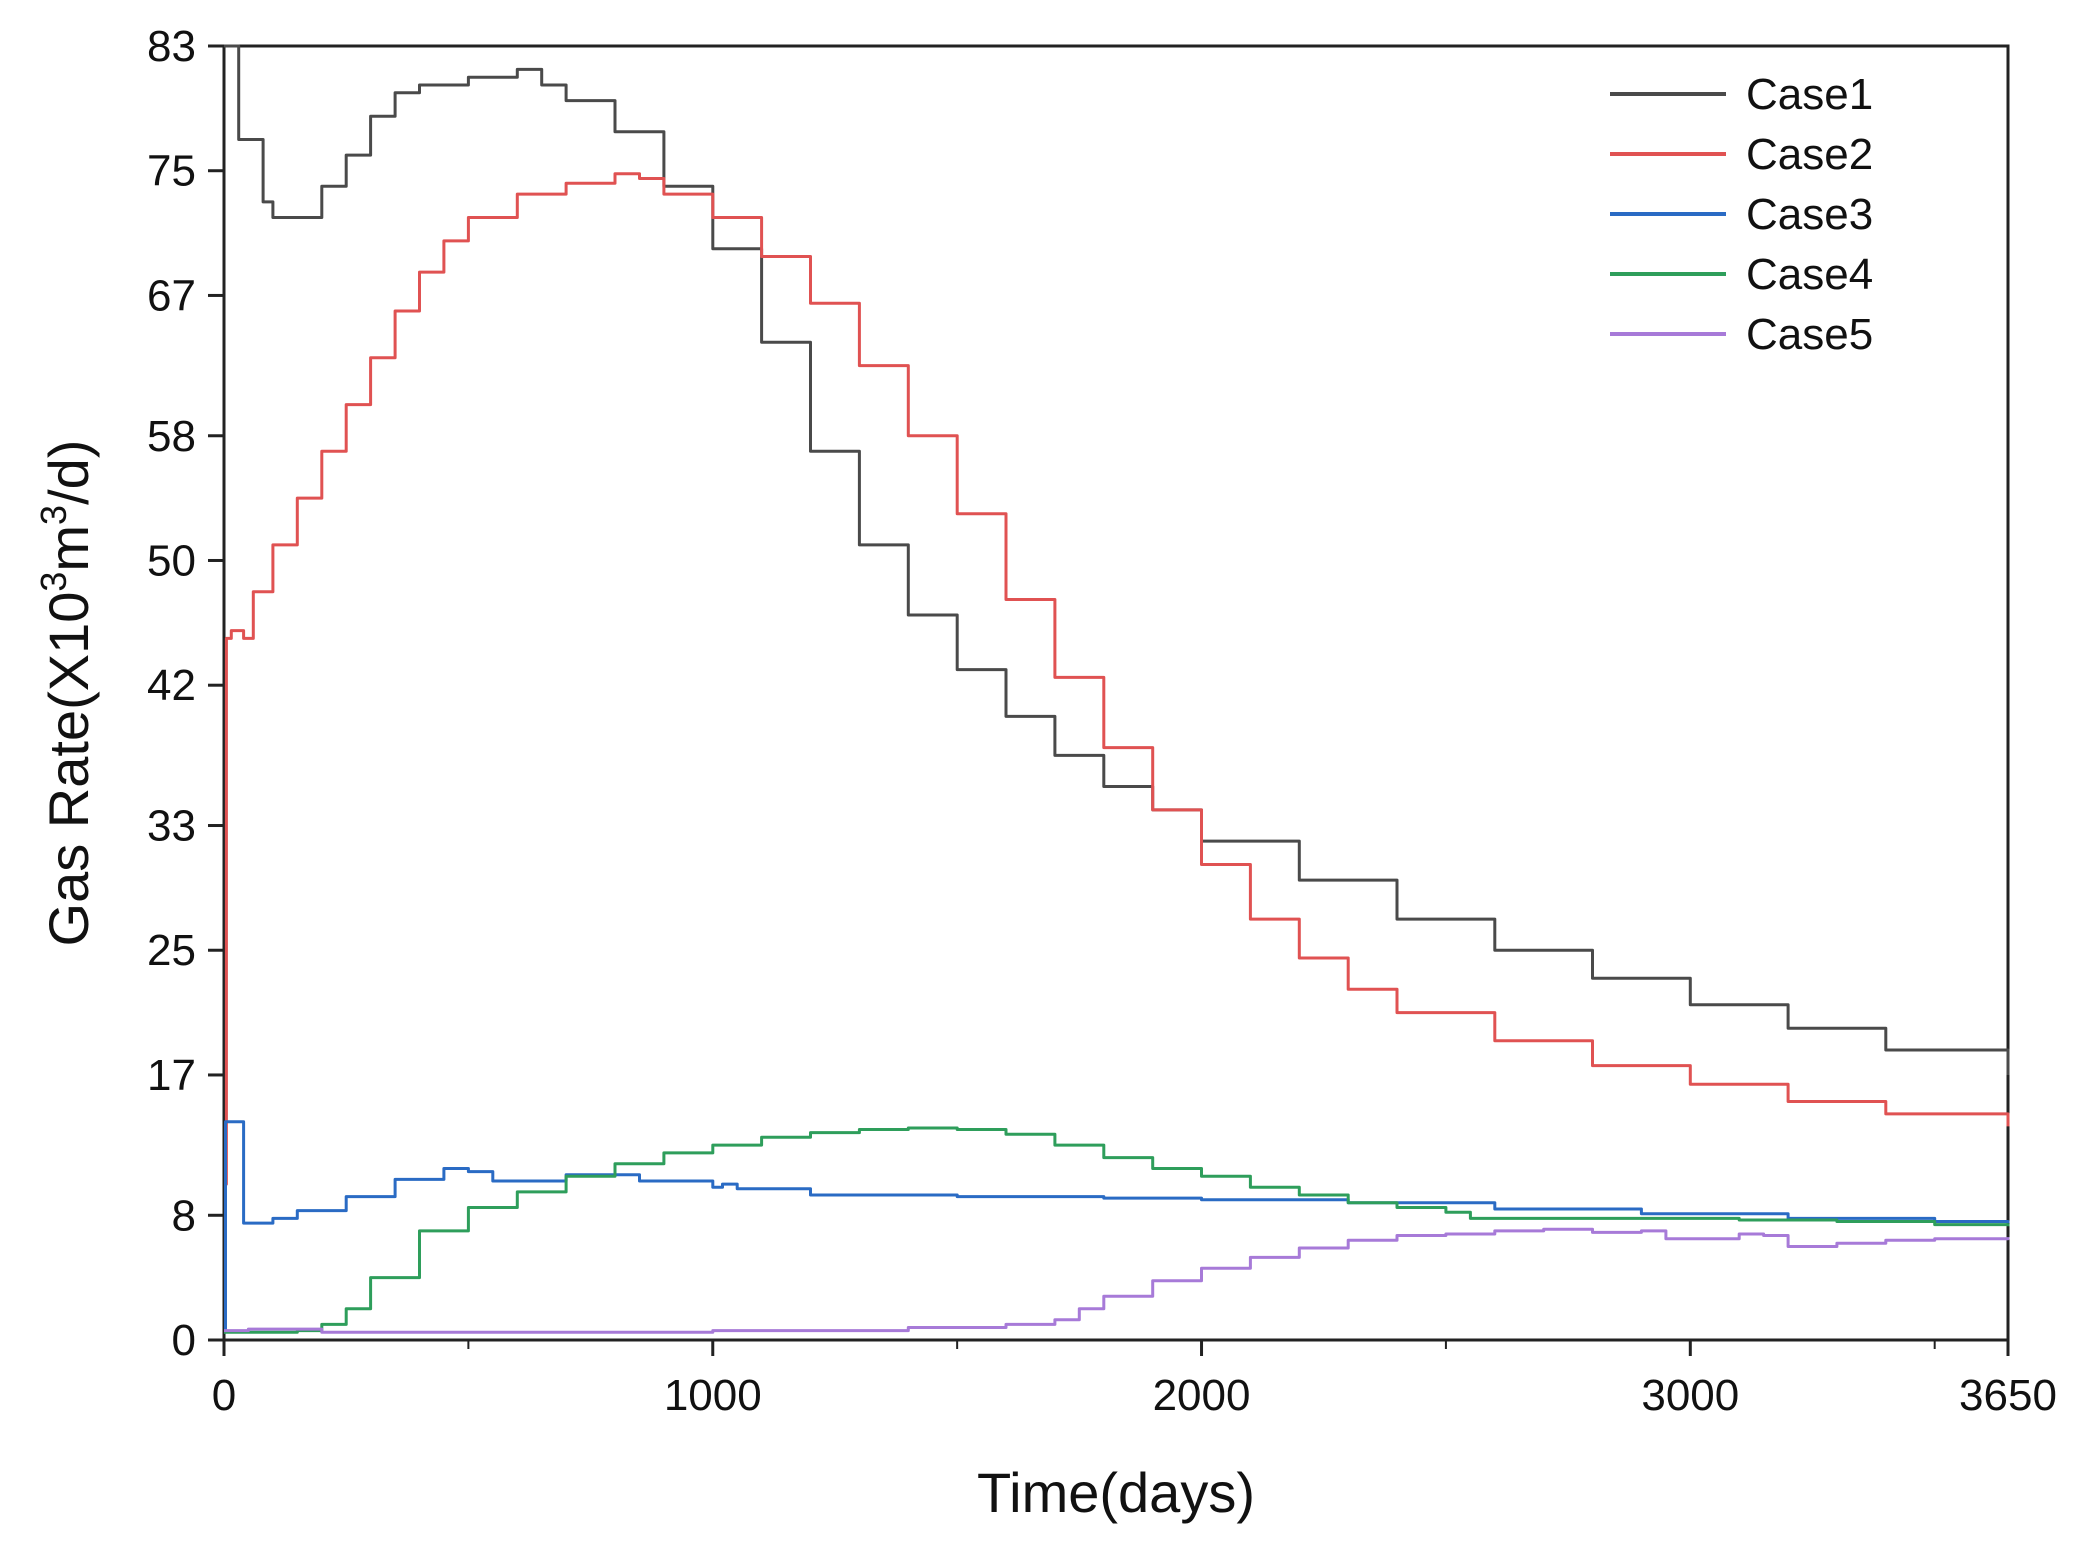 Image resolution: width=2081 pixels, height=1546 pixels. What do you see at coordinates (171, 171) in the screenshot?
I see `y-tick-label-9: 75` at bounding box center [171, 171].